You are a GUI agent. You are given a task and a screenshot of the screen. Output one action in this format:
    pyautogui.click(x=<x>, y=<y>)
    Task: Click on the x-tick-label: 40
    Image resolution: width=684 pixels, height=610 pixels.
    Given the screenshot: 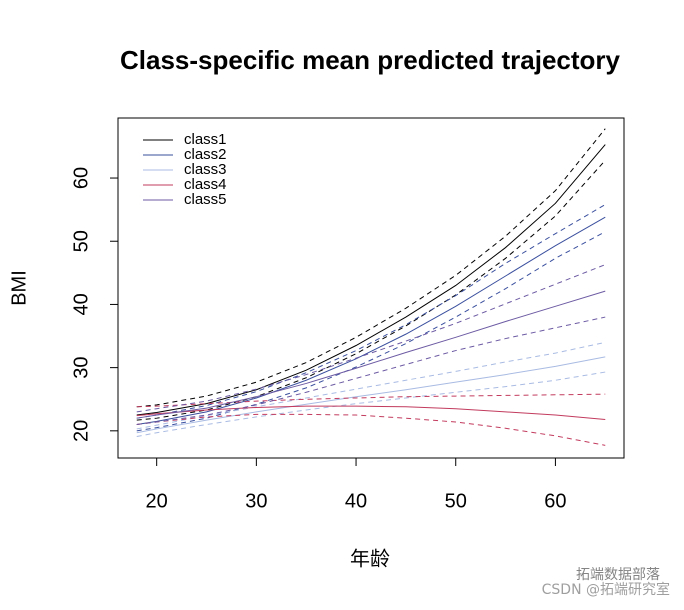 What is the action you would take?
    pyautogui.click(x=356, y=501)
    